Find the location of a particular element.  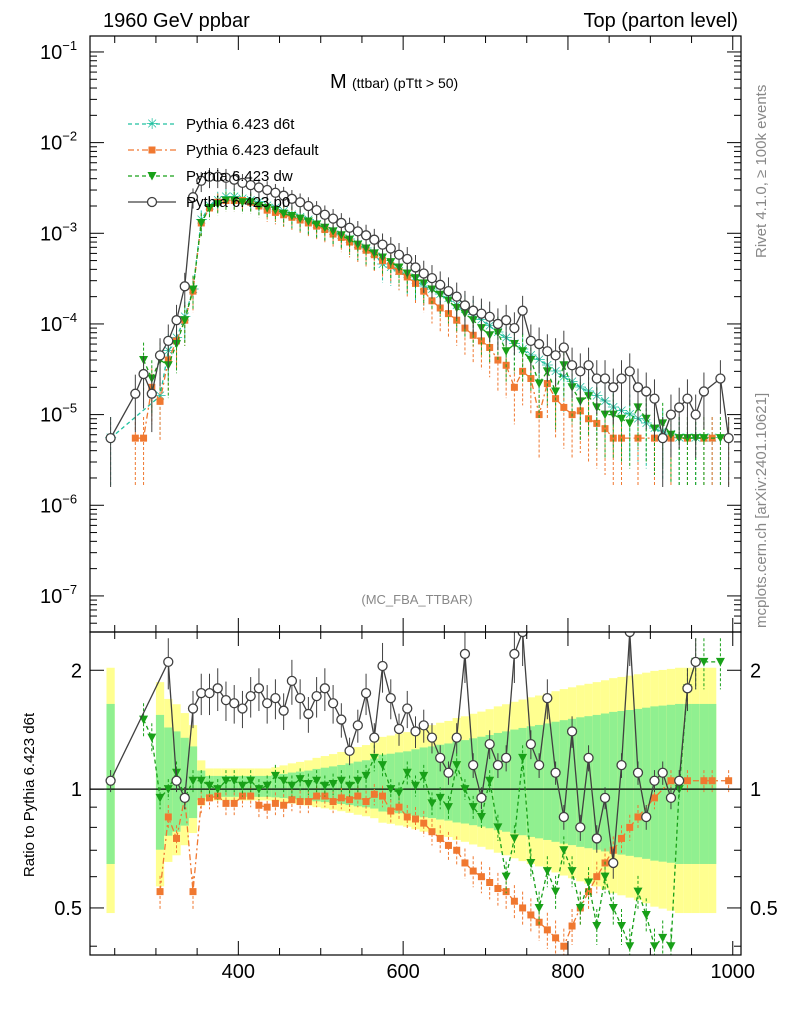

analysis-annotation: (MC_FBA_TTBAR) is located at coordinates (416, 599).